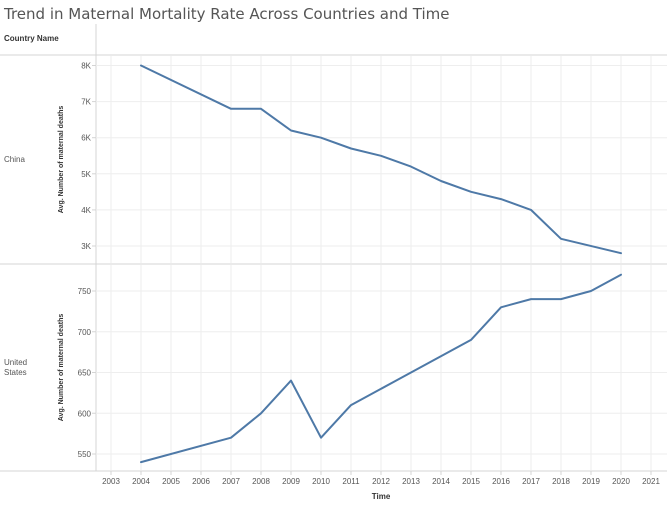  Describe the element at coordinates (351, 481) in the screenshot. I see `x-tick-label: 2011` at that location.